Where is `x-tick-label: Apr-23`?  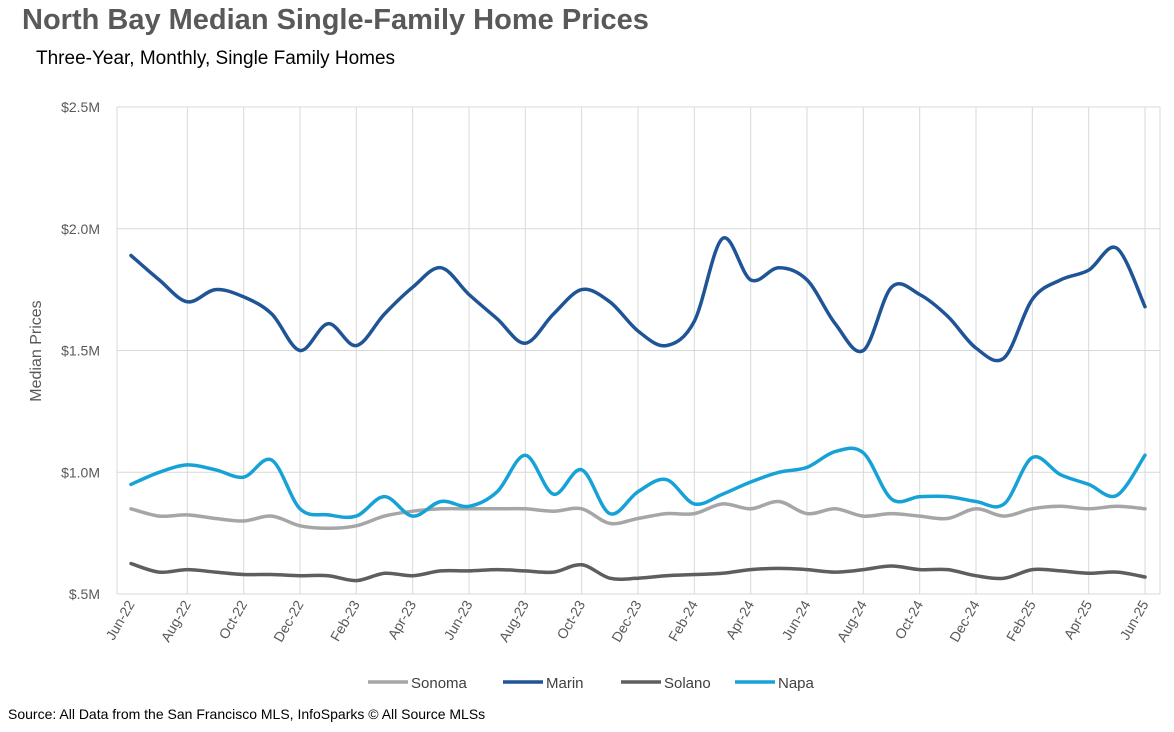 x-tick-label: Apr-23 is located at coordinates (401, 619).